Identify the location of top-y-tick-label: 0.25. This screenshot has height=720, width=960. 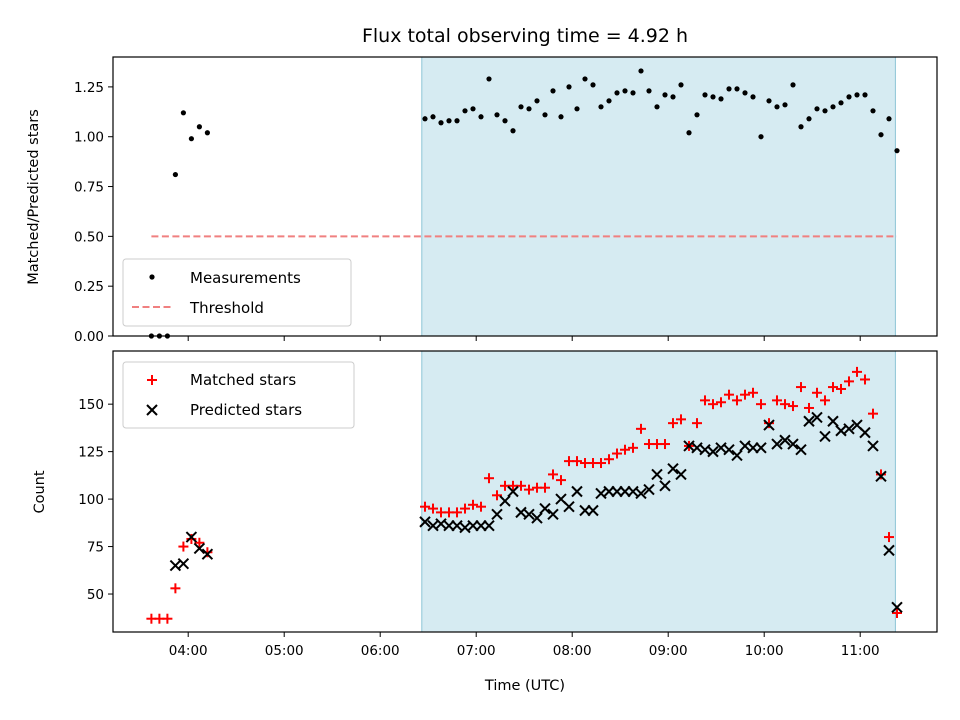
(89, 287).